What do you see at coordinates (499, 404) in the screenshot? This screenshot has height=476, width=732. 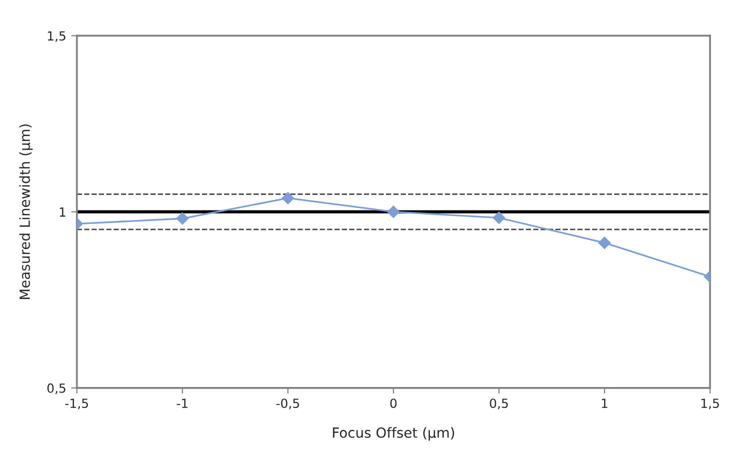 I see `x-tick-label: 0,5` at bounding box center [499, 404].